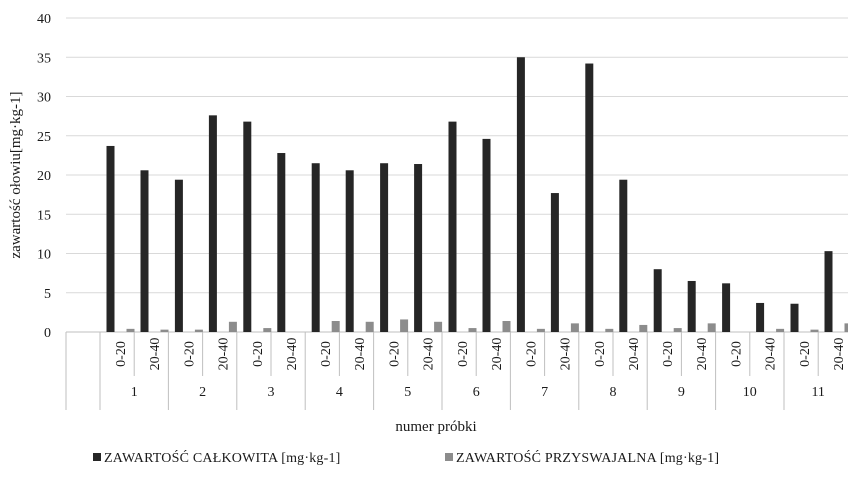  What do you see at coordinates (271, 392) in the screenshot?
I see `x-group-label: 3` at bounding box center [271, 392].